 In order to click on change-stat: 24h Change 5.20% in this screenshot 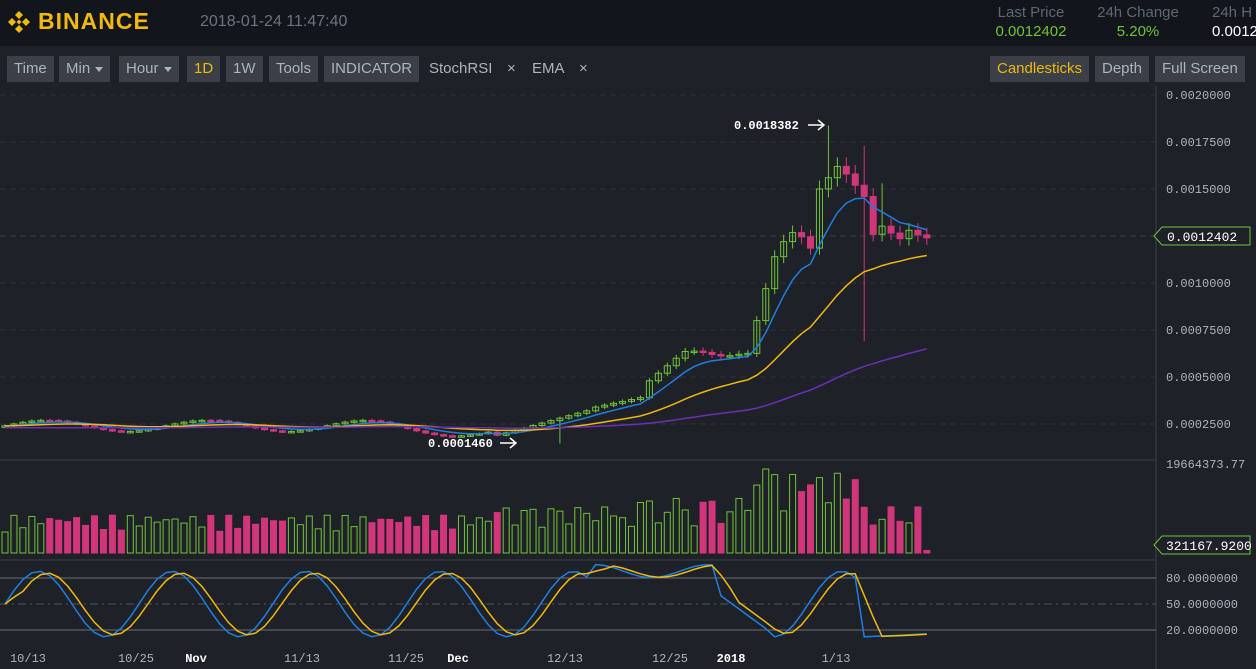, I will do `click(1138, 22)`.